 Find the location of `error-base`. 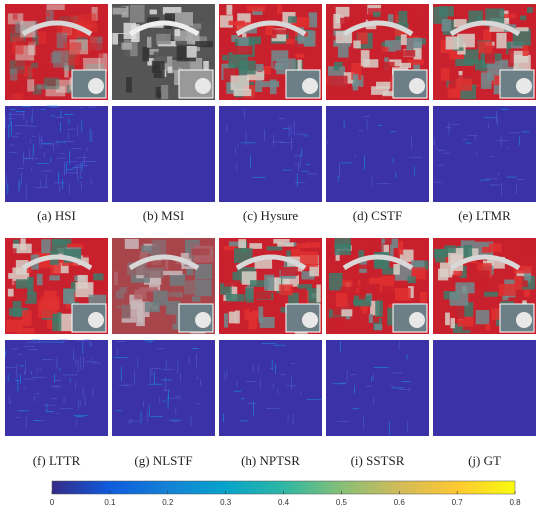

error-base is located at coordinates (163, 154).